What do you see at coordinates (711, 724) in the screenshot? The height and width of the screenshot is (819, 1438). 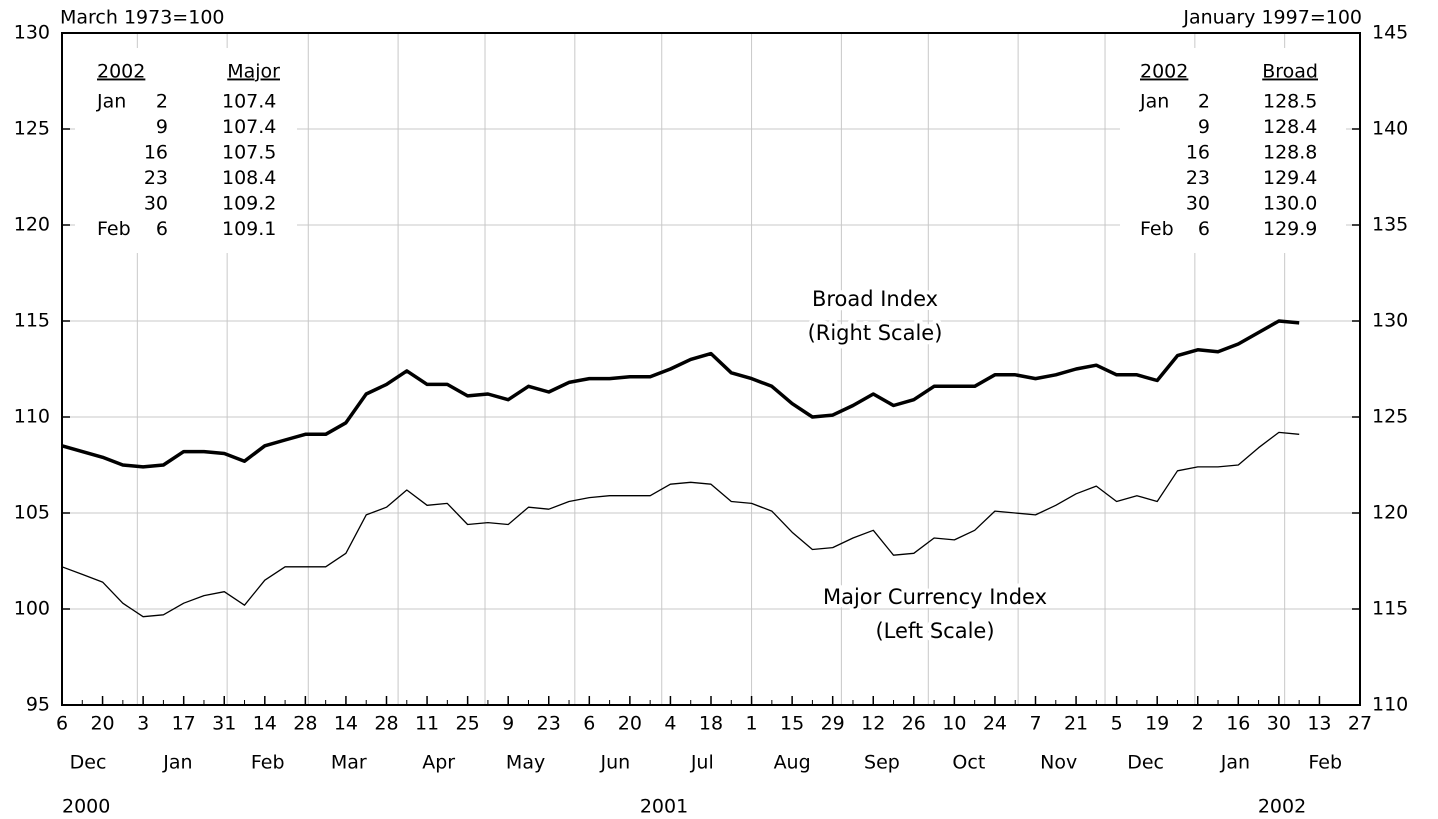 I see `x-tick-label: 18` at bounding box center [711, 724].